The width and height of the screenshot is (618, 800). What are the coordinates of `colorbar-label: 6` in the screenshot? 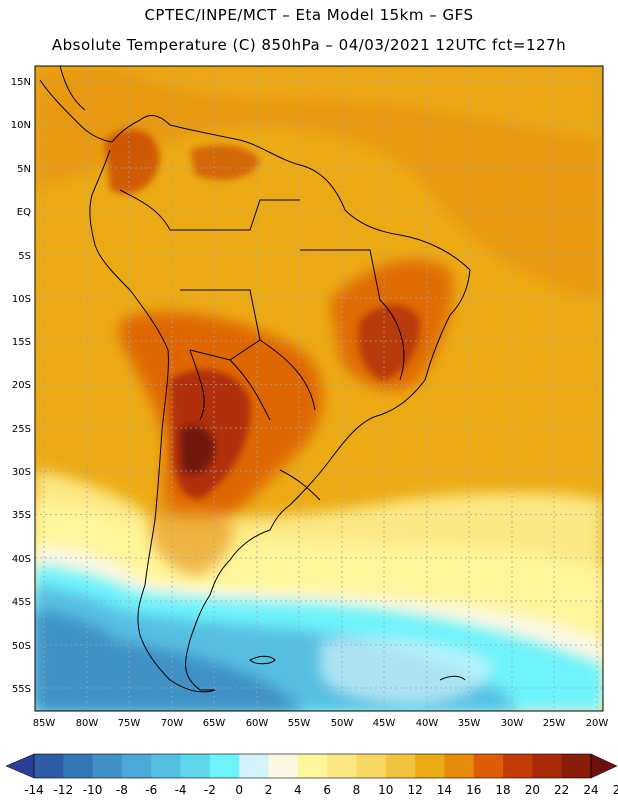 It's located at (327, 790).